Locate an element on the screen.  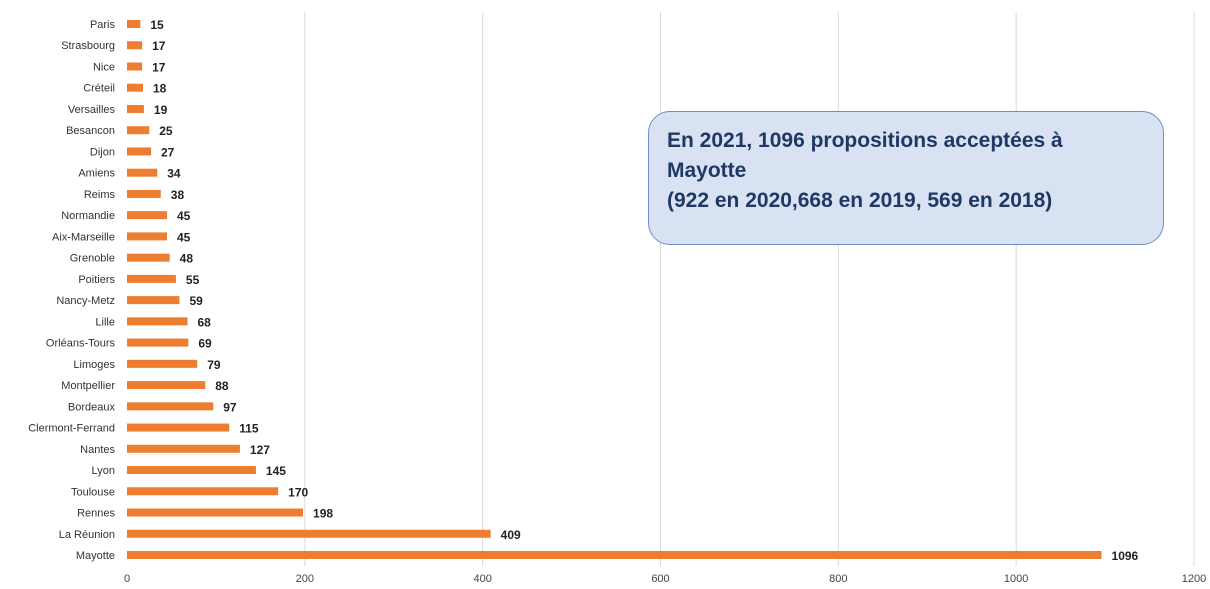
value-label: 18 is located at coordinates (160, 89).